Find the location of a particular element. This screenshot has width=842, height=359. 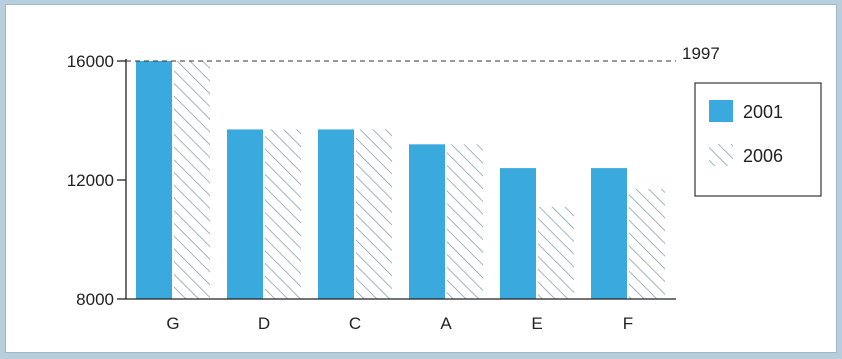

bar-2001-D is located at coordinates (245, 214).